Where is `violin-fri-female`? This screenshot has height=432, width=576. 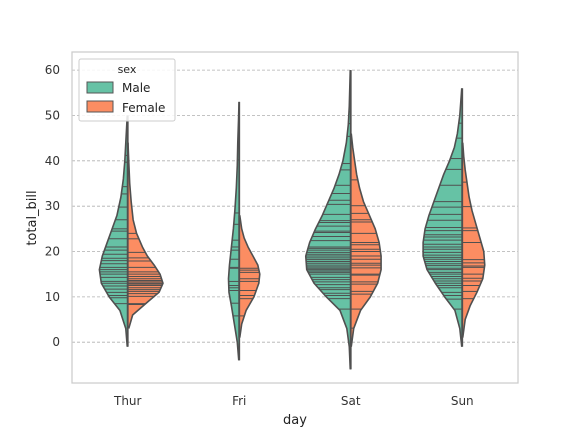
violin-fri-female is located at coordinates (249, 276).